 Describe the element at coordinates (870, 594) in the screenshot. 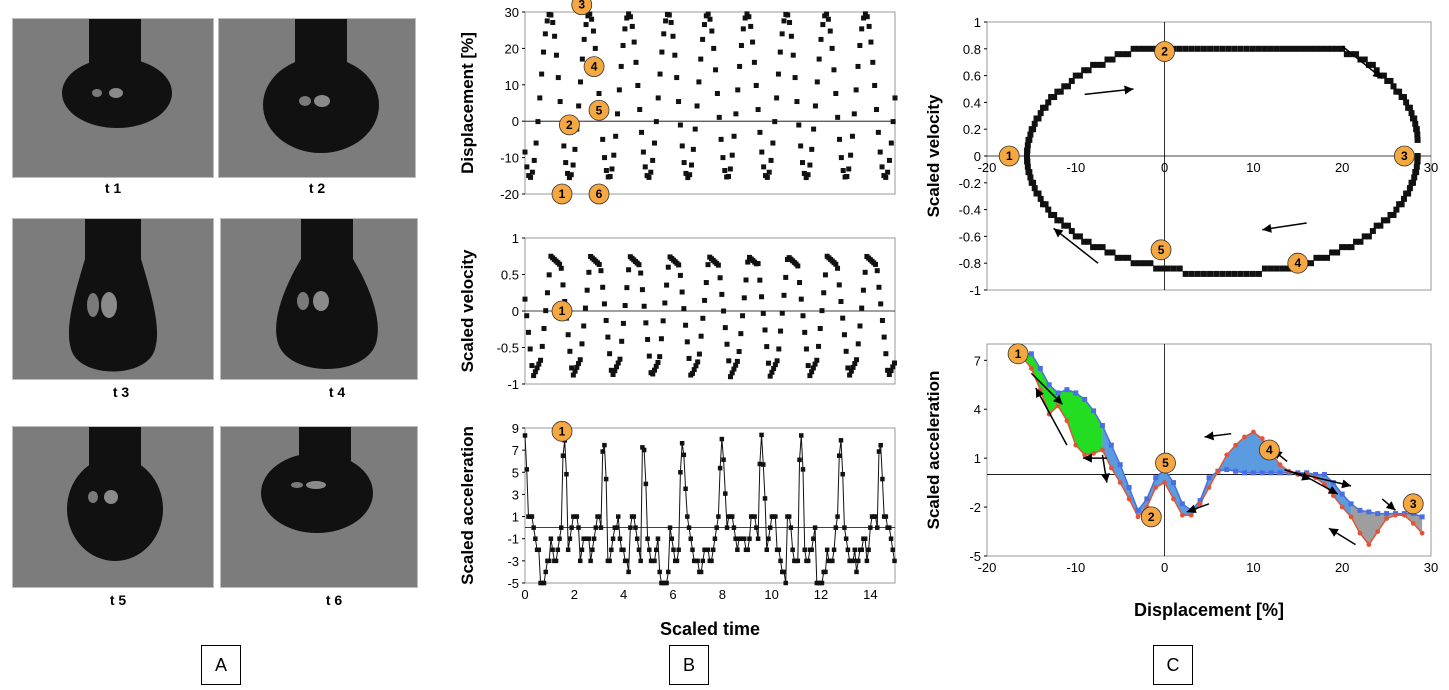

I see `x-tick-label: 14` at that location.